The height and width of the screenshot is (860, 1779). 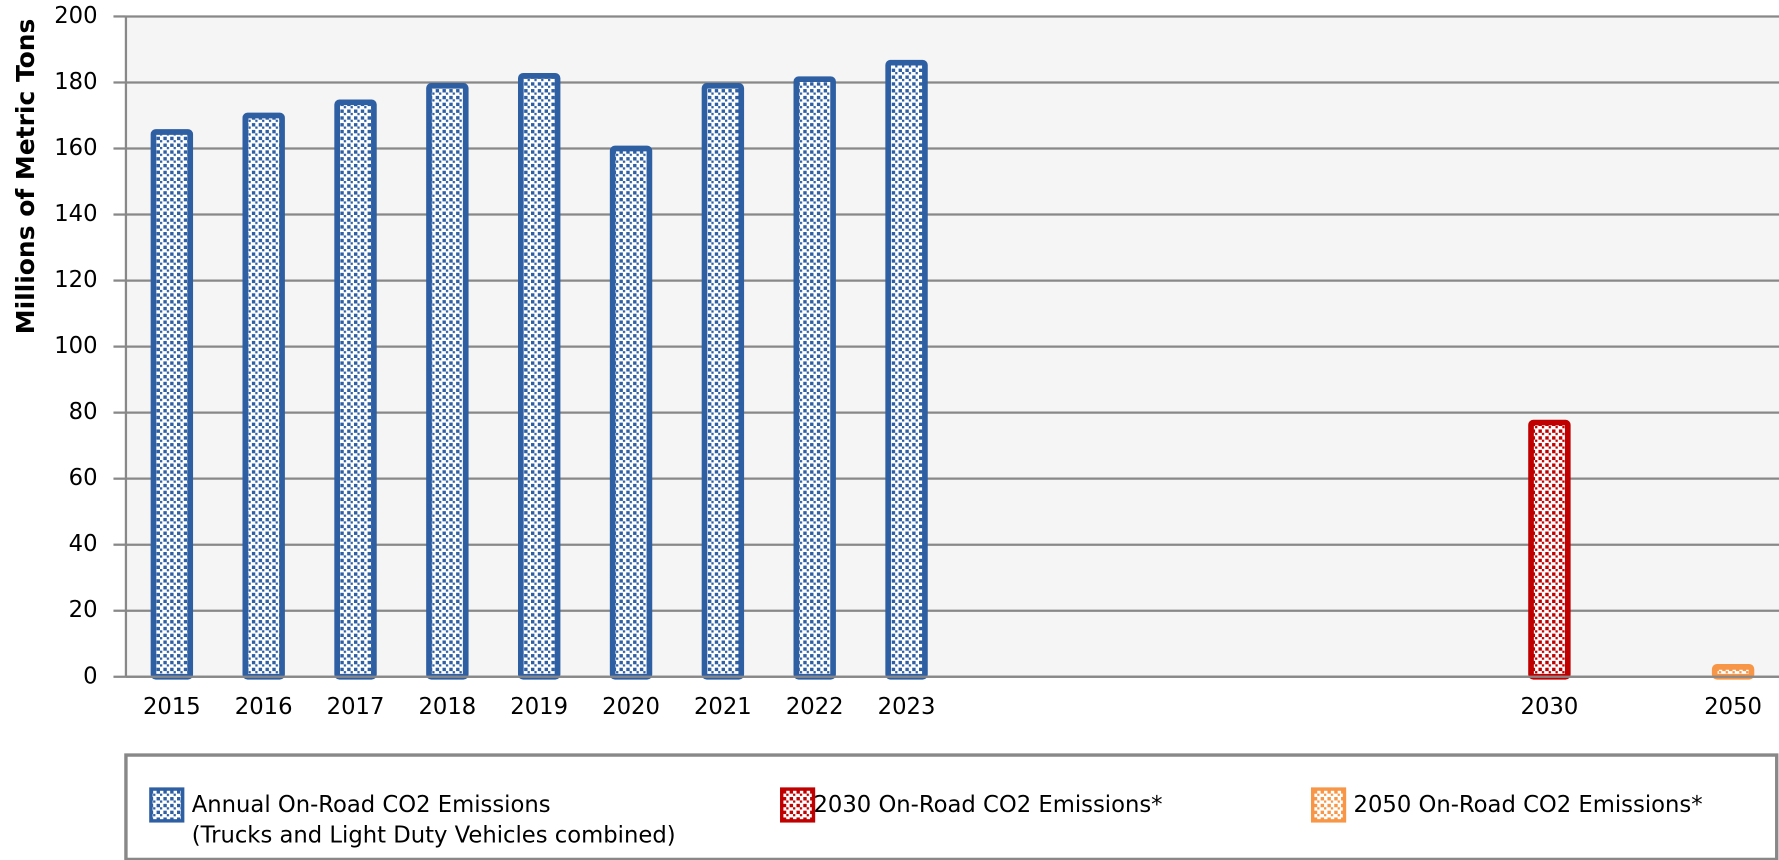 What do you see at coordinates (75, 16) in the screenshot?
I see `y-tick-label: 200` at bounding box center [75, 16].